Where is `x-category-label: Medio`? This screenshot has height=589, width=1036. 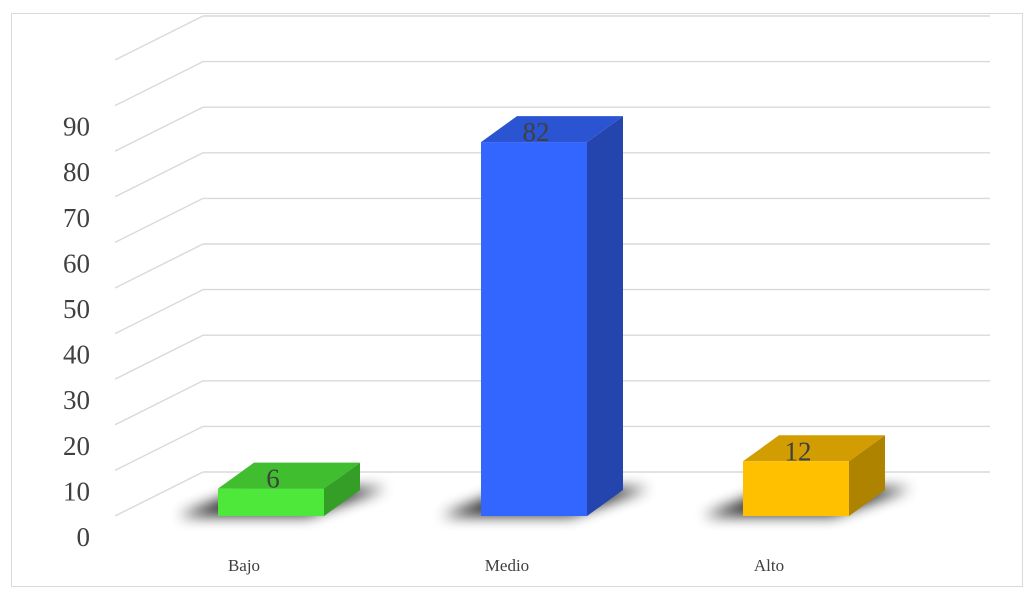
x-category-label: Medio is located at coordinates (507, 565).